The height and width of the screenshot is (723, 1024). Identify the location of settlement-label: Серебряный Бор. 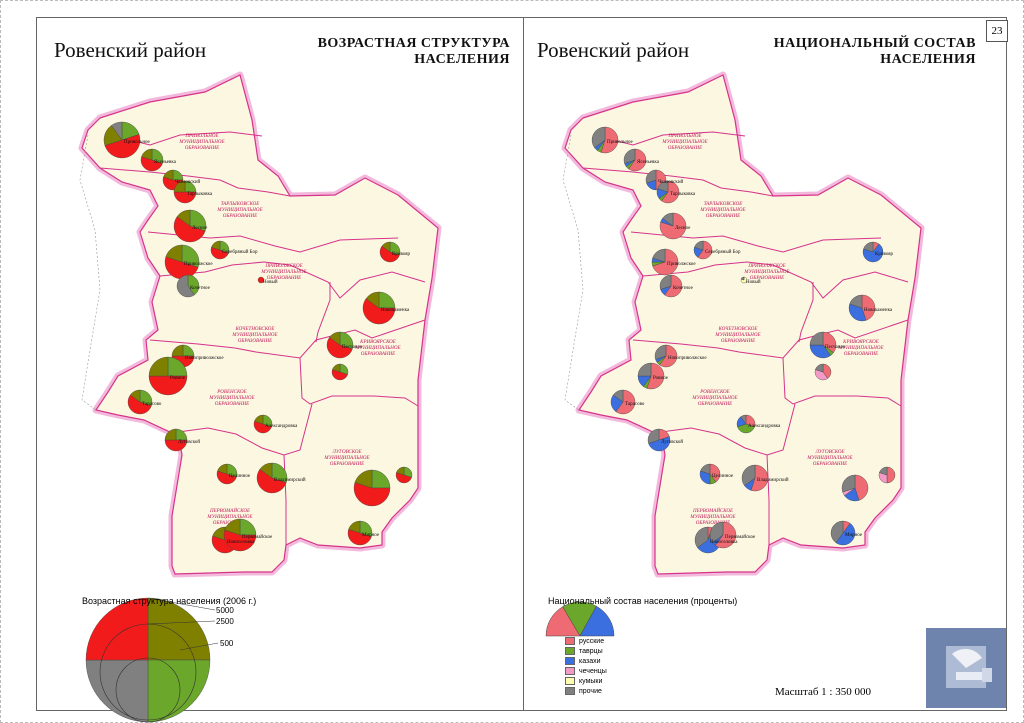
(723, 252).